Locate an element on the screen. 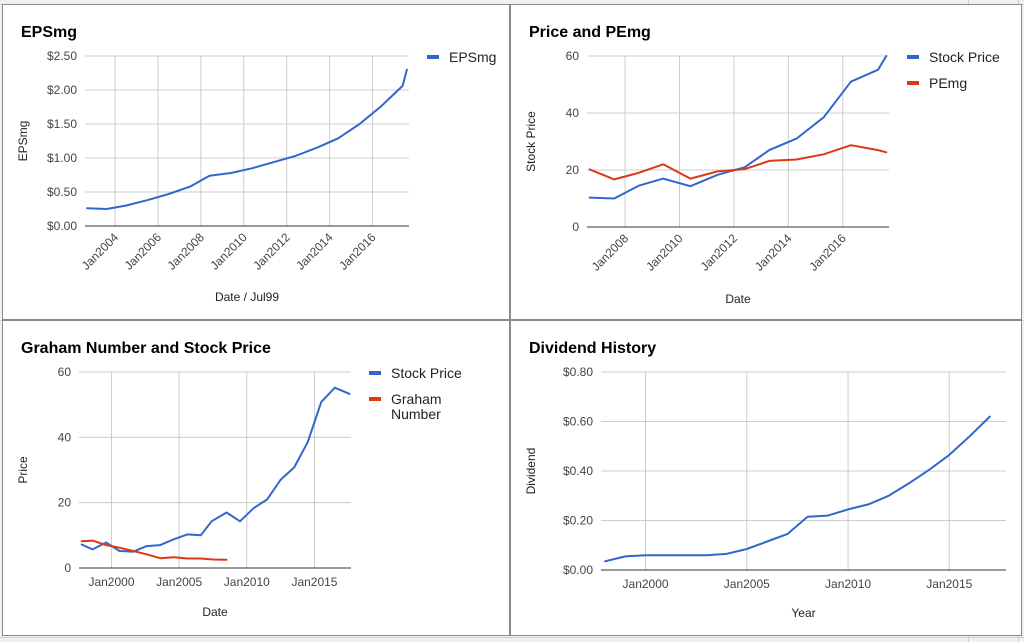 This screenshot has height=642, width=1024. graham-y-tick-label: 40 is located at coordinates (65, 437).